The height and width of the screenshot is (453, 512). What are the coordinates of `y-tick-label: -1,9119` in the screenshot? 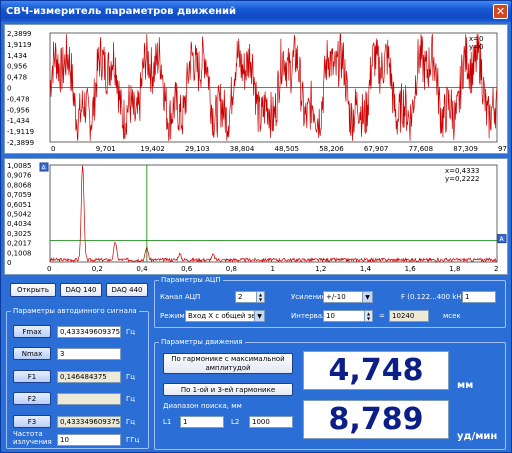 It's located at (20, 132).